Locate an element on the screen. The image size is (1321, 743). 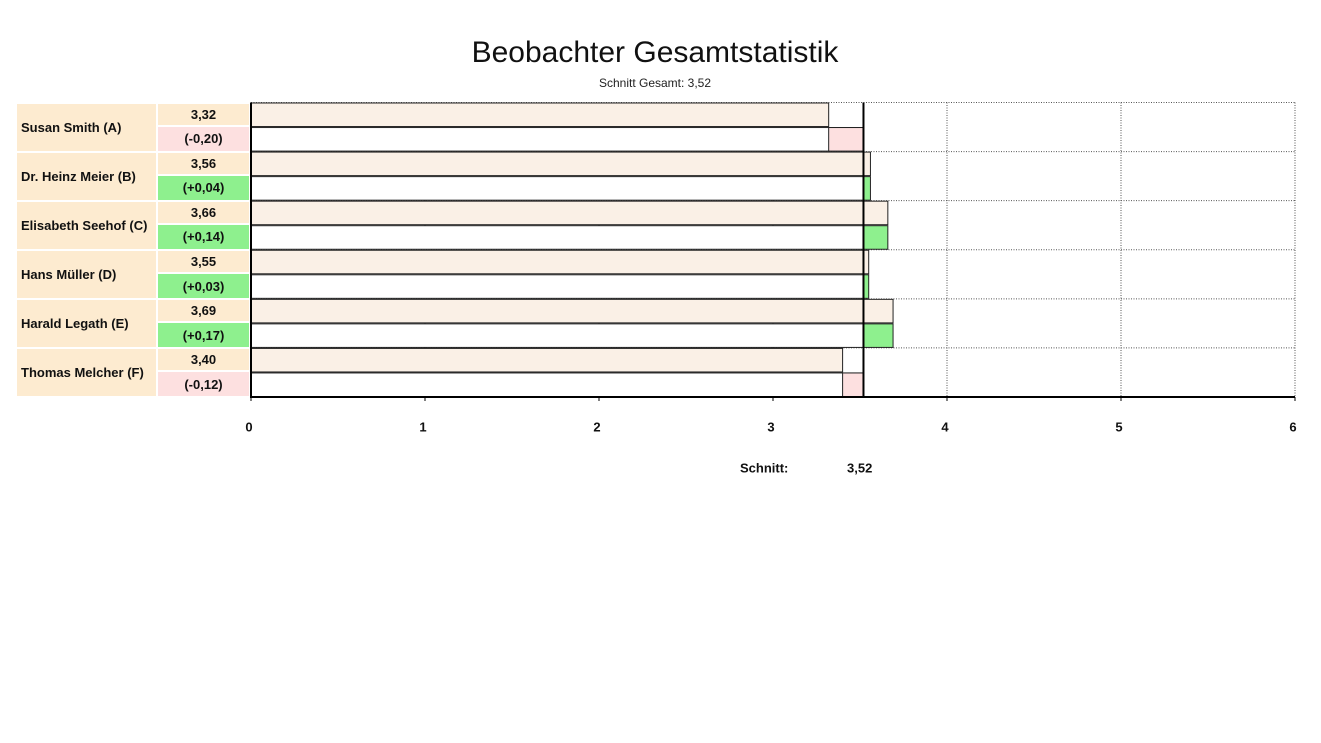
x-tick-label: 3 is located at coordinates (770, 426).